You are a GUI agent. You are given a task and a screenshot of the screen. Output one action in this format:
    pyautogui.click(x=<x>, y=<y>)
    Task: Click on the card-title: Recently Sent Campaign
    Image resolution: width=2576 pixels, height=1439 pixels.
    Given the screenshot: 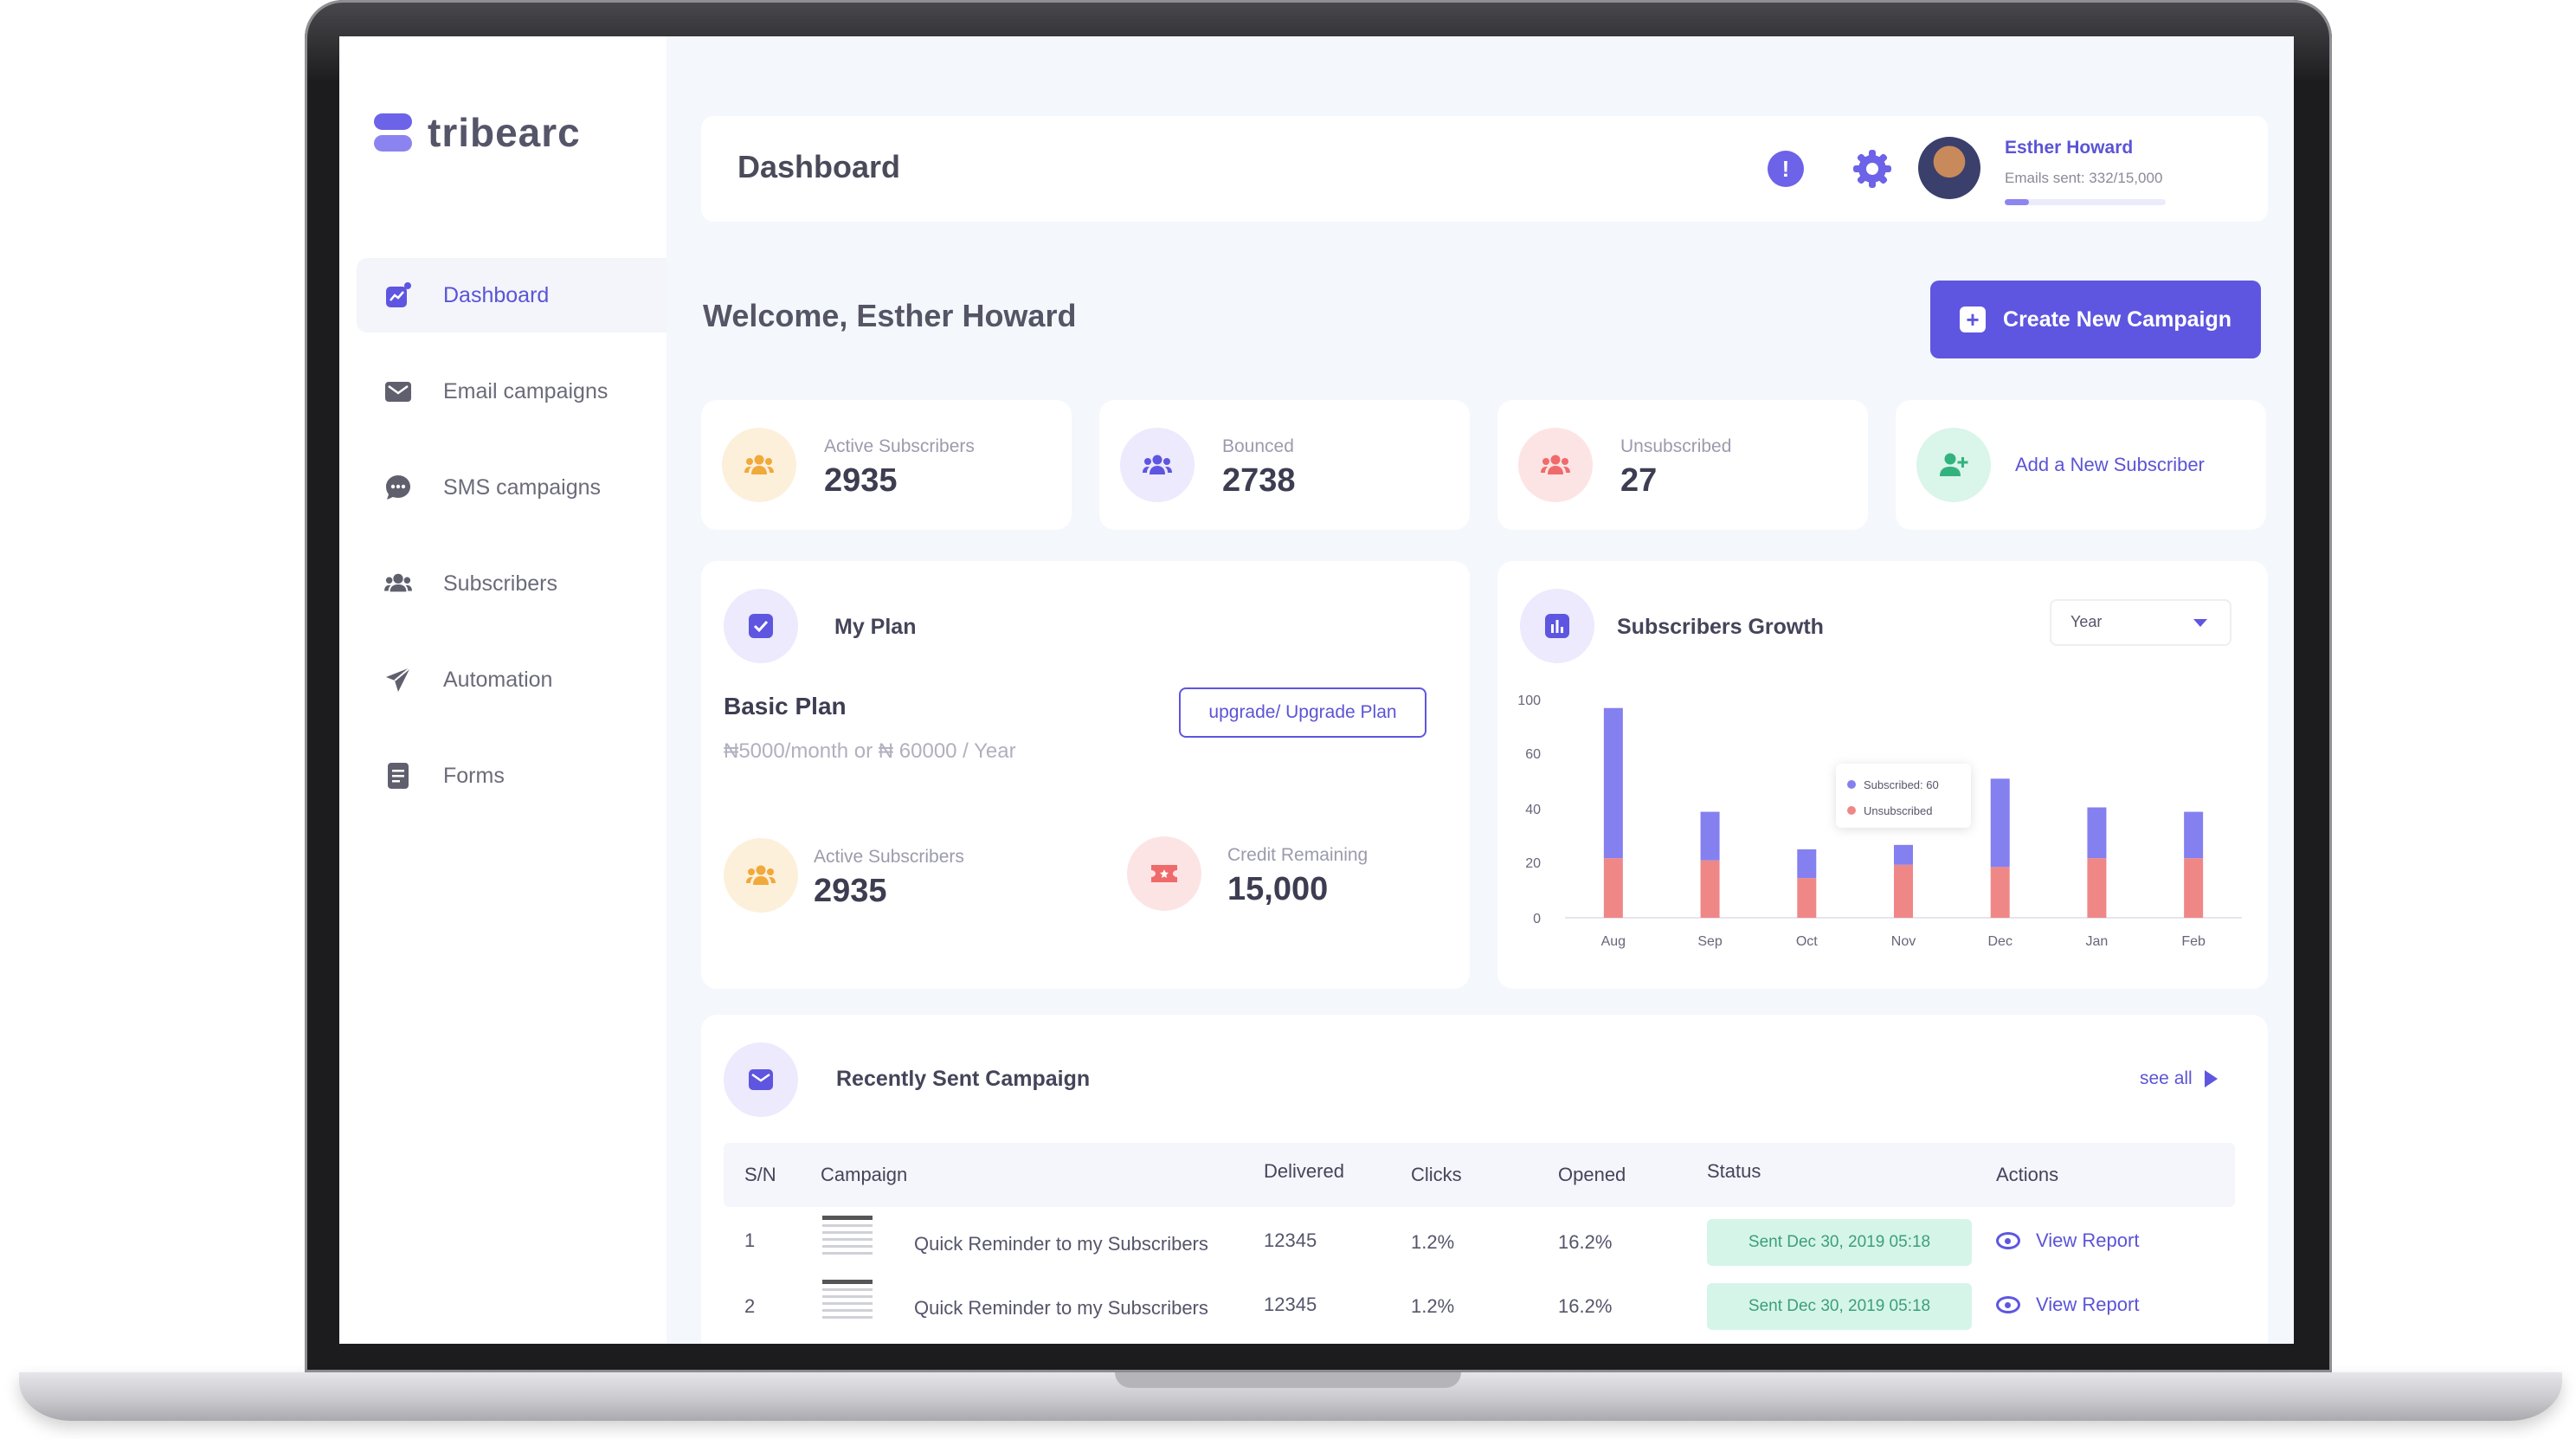 What is the action you would take?
    pyautogui.click(x=963, y=1079)
    